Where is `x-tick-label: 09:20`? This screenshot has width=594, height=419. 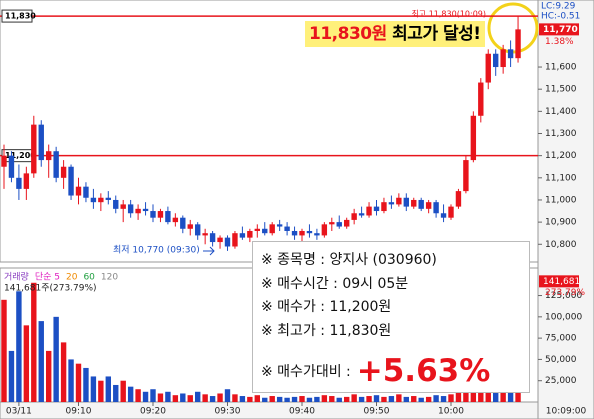
x-tick-label: 09:20 is located at coordinates (153, 412).